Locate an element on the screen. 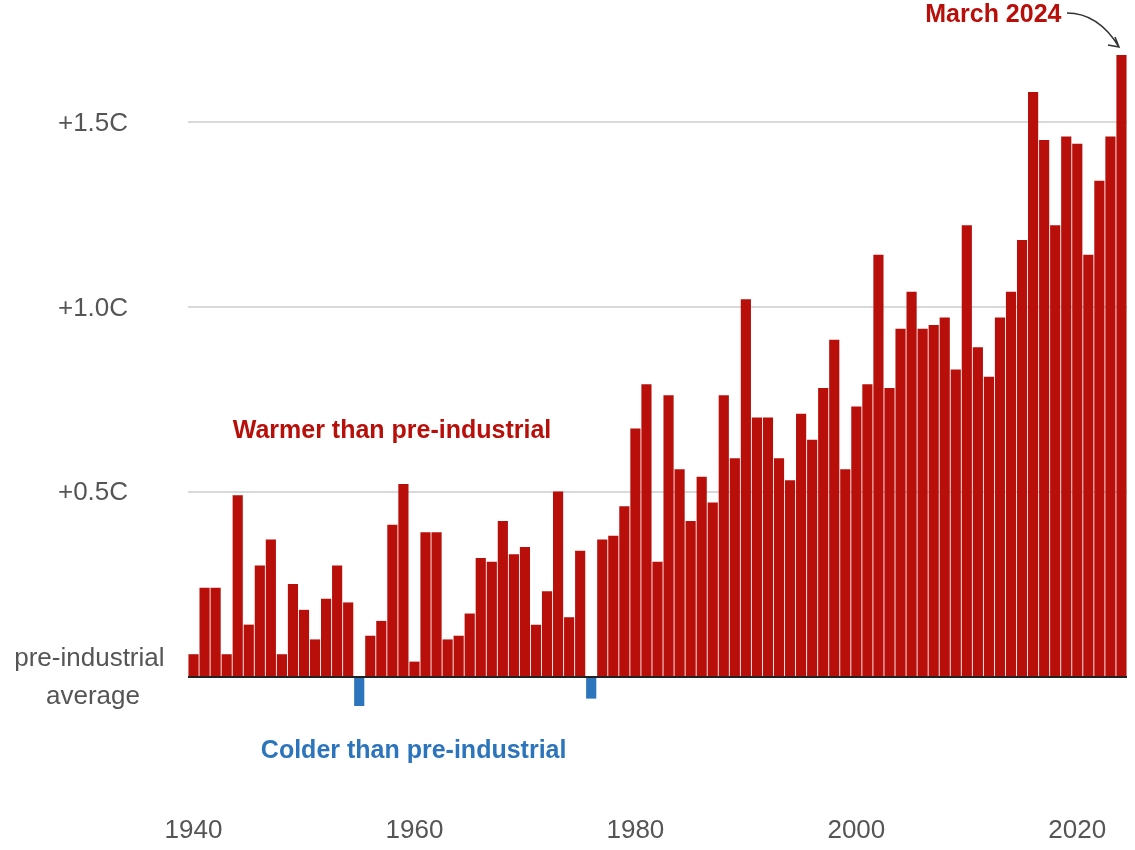 Image resolution: width=1135 pixels, height=850 pixels. y-tick-label: +1.5C is located at coordinates (93, 121).